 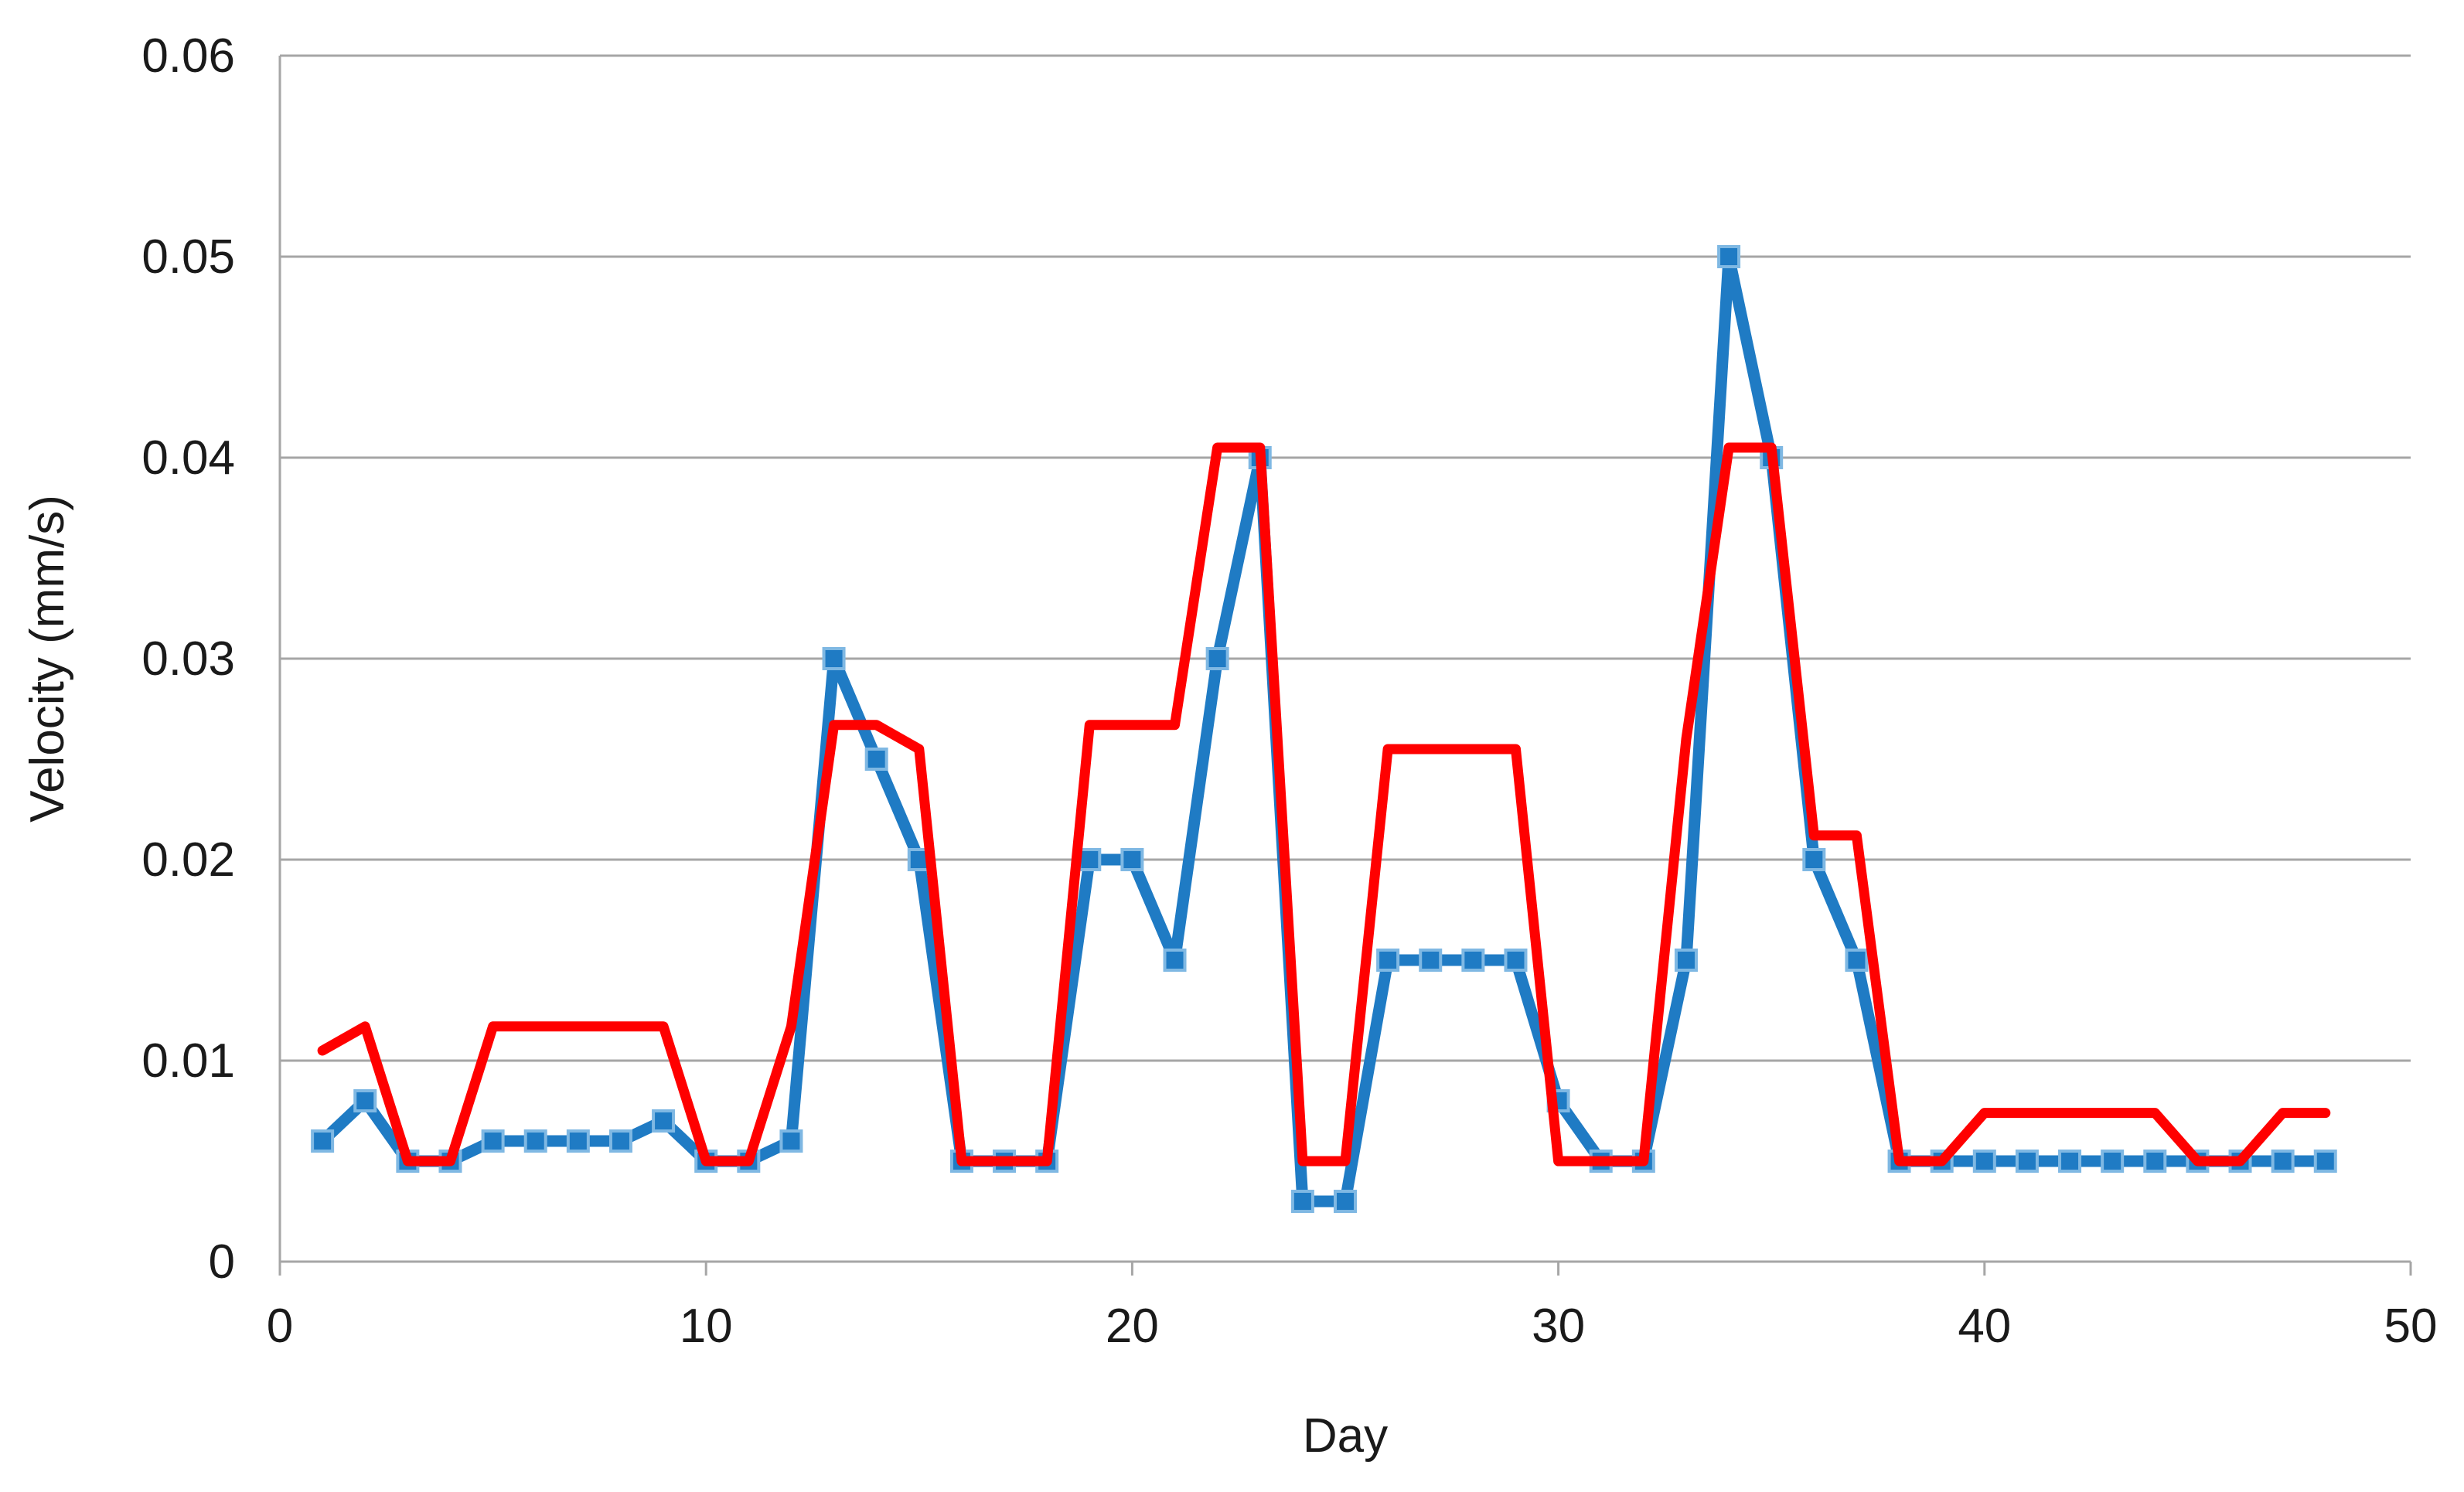 What do you see at coordinates (188, 860) in the screenshot?
I see `y-tick-label: 0.02` at bounding box center [188, 860].